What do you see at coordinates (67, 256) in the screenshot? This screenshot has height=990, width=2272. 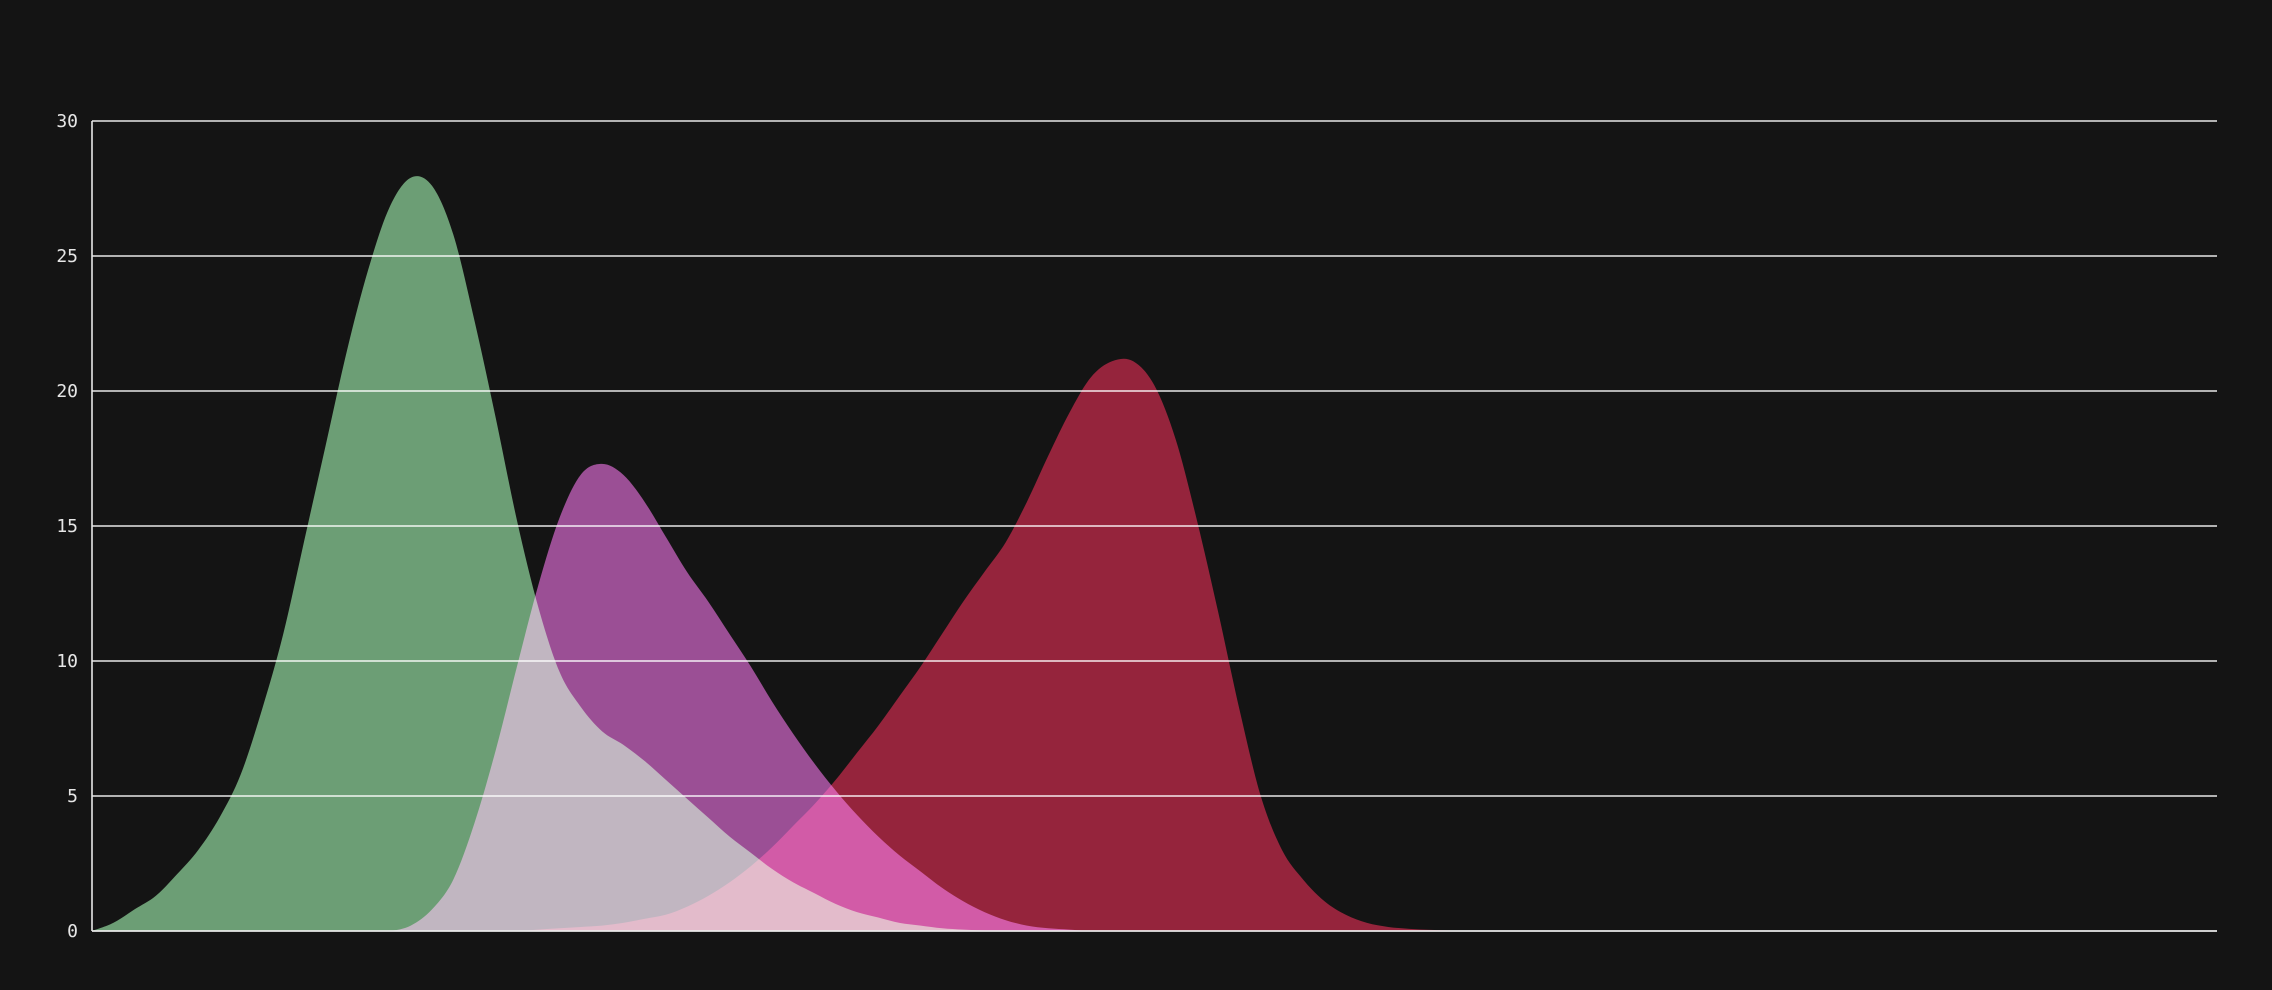 I see `y-tick-label: 25` at bounding box center [67, 256].